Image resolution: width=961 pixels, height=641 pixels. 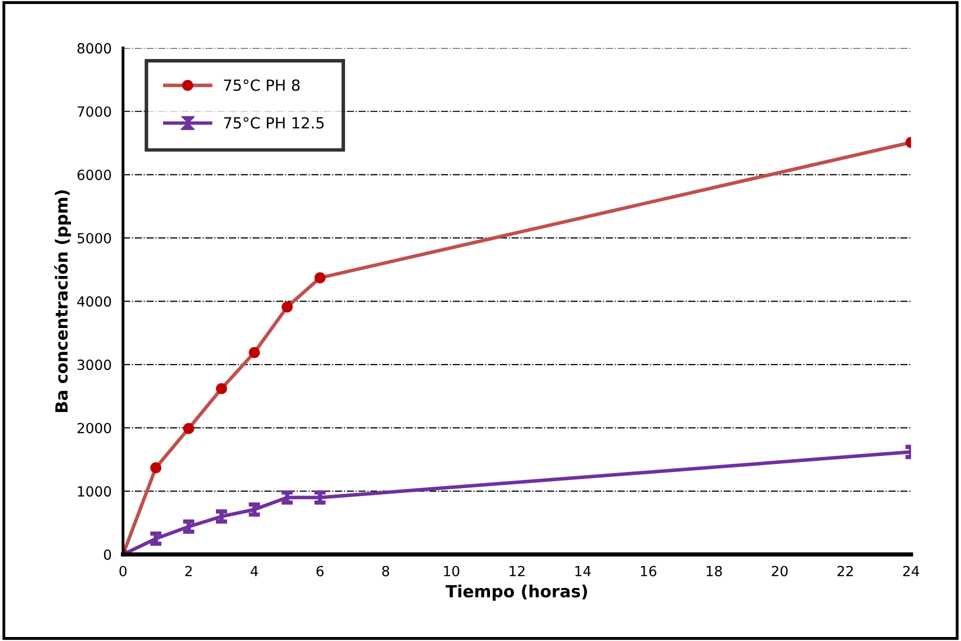 I want to click on x-tick-label: 0, so click(x=123, y=571).